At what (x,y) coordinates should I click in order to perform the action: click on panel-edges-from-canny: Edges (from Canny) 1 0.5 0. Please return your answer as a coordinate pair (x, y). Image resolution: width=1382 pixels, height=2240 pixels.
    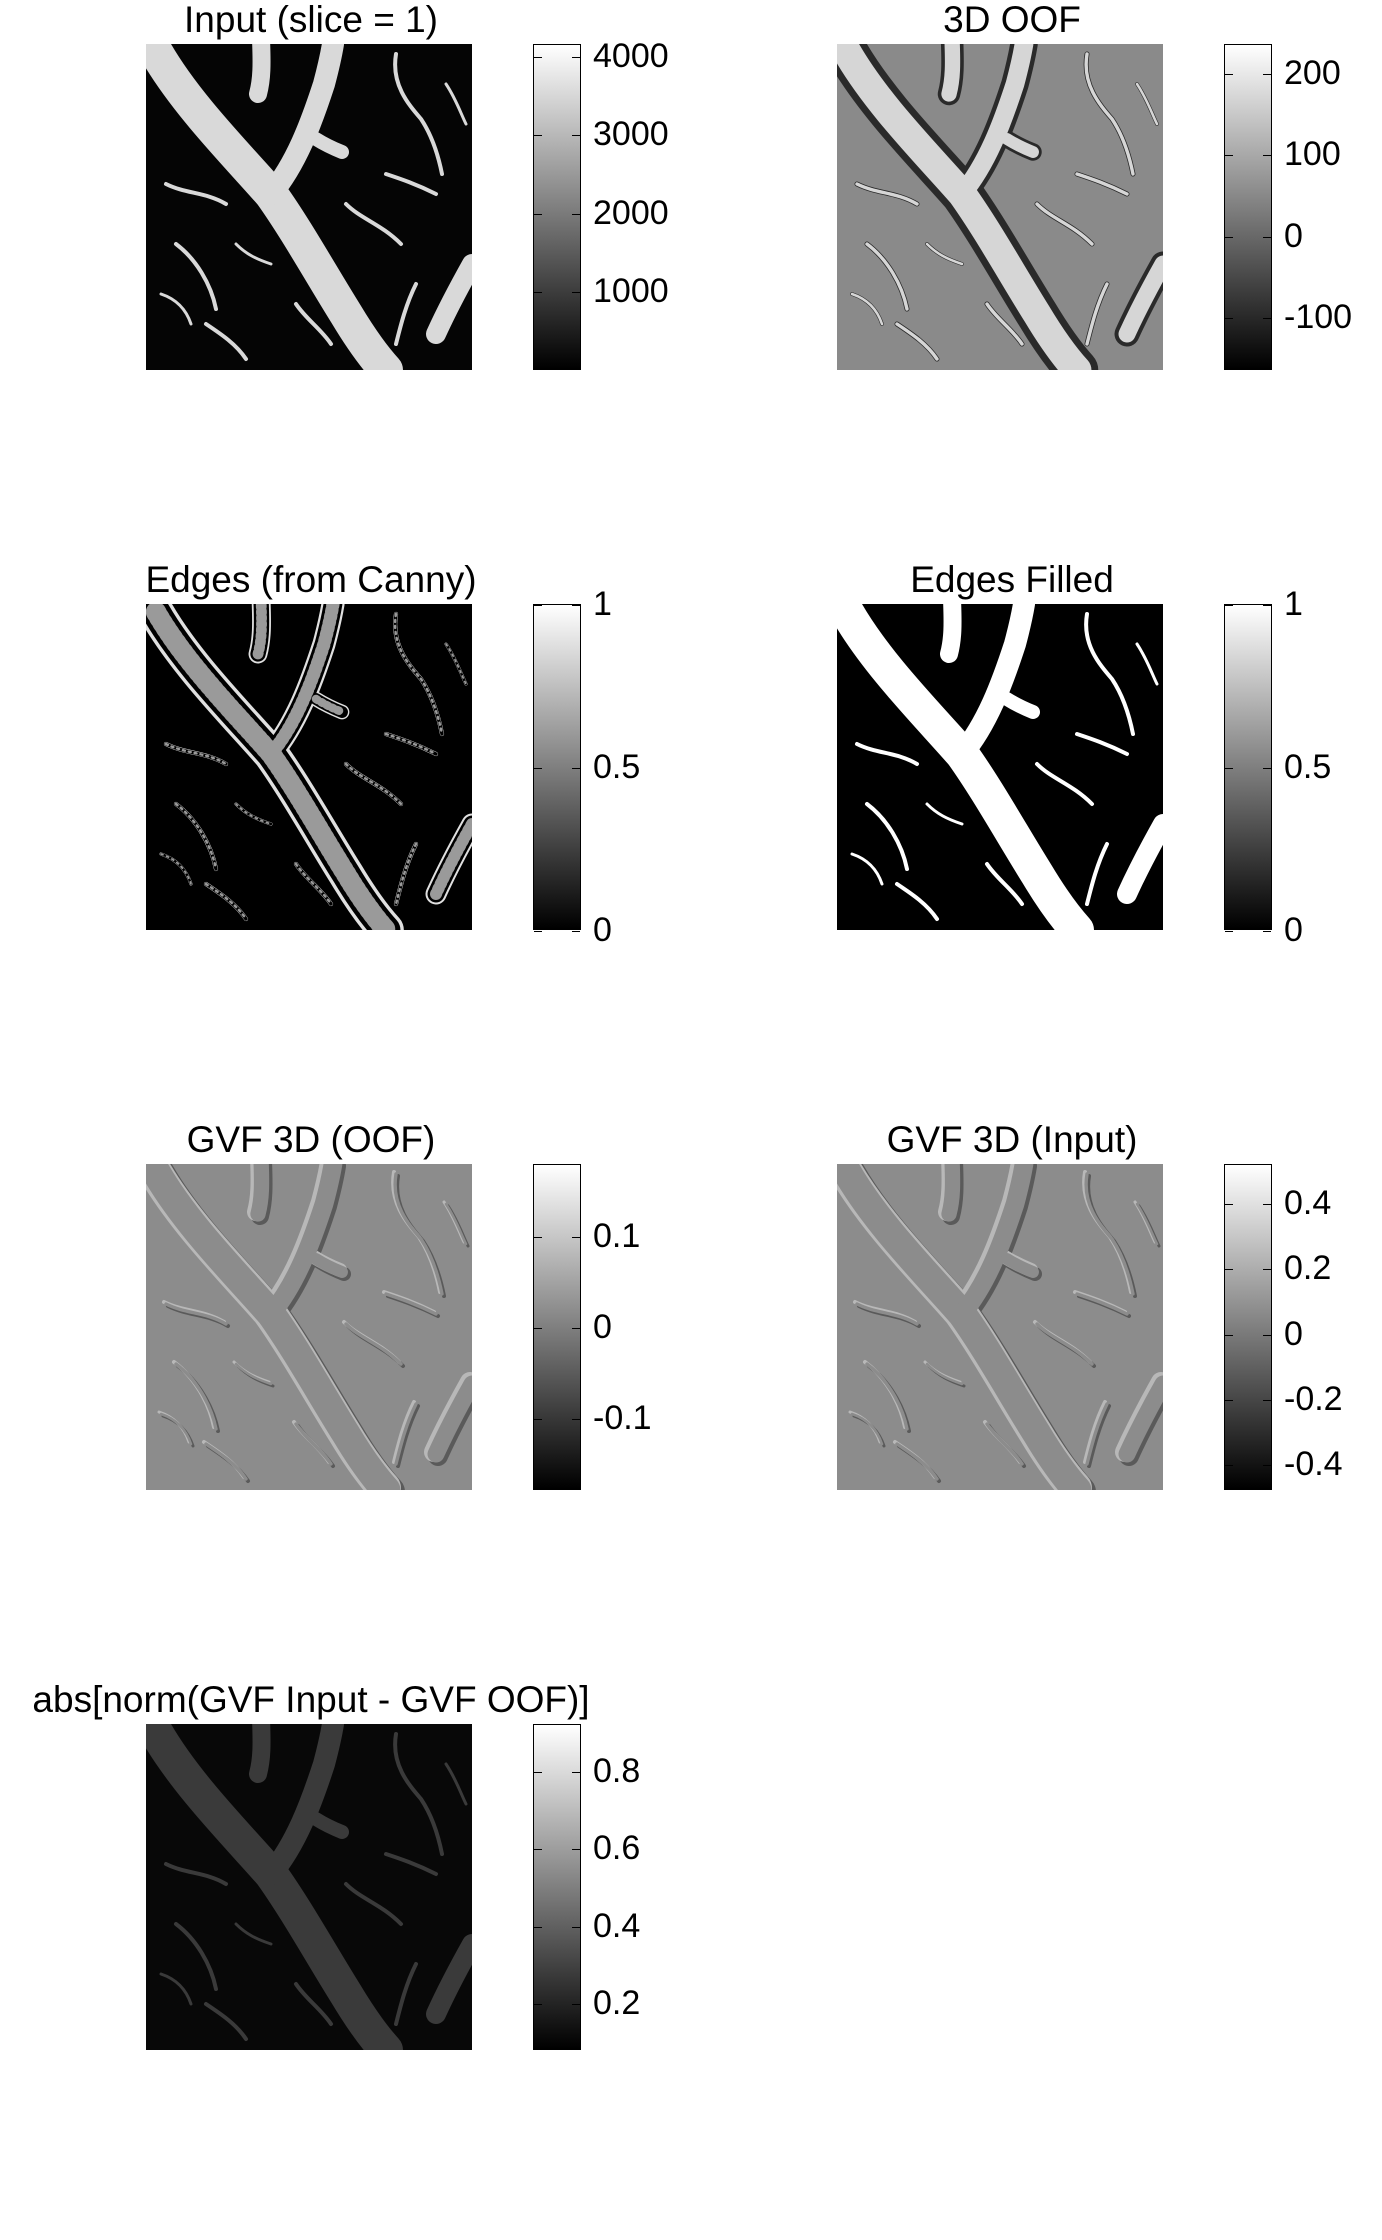
    Looking at the image, I should click on (345, 840).